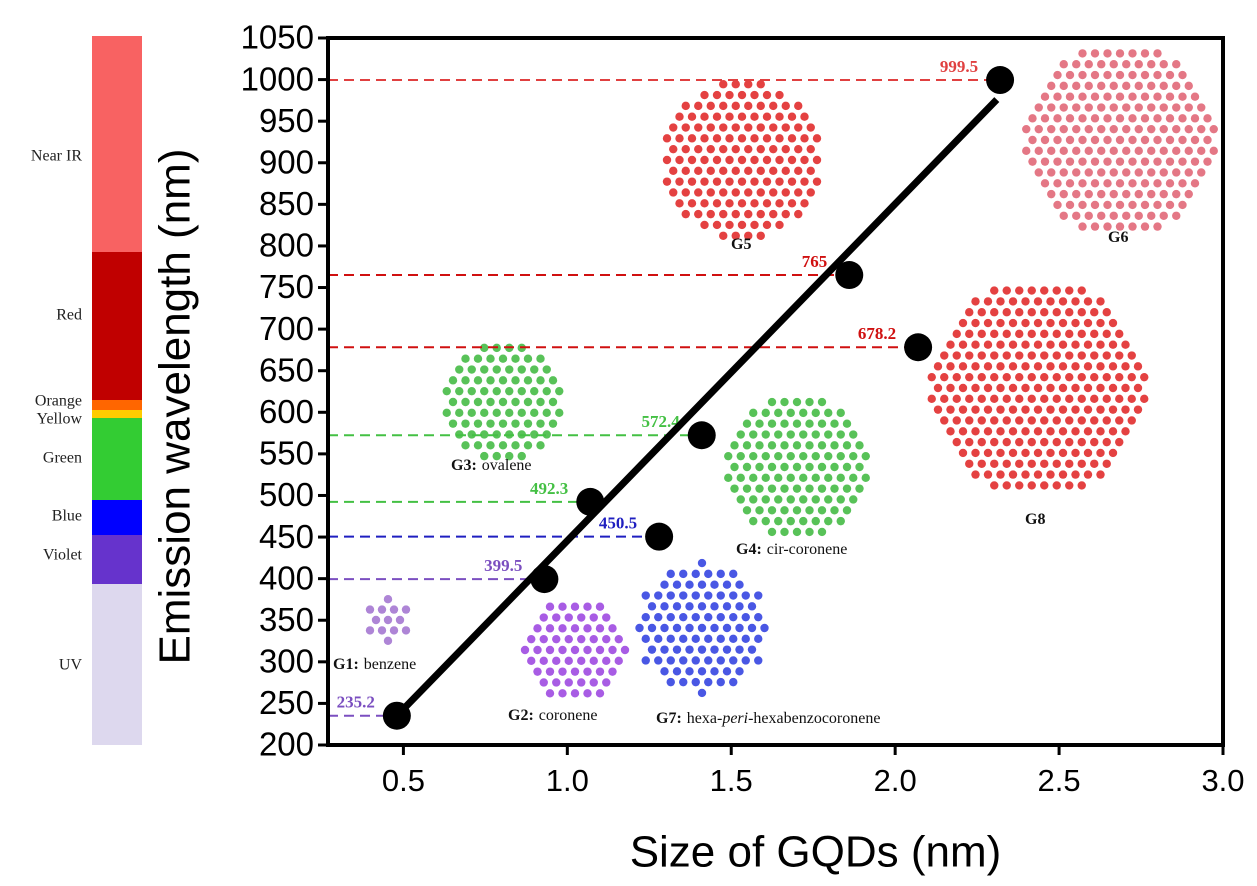 The image size is (1257, 886). Describe the element at coordinates (807, 549) in the screenshot. I see `molecule-name: cir-coronene` at that location.